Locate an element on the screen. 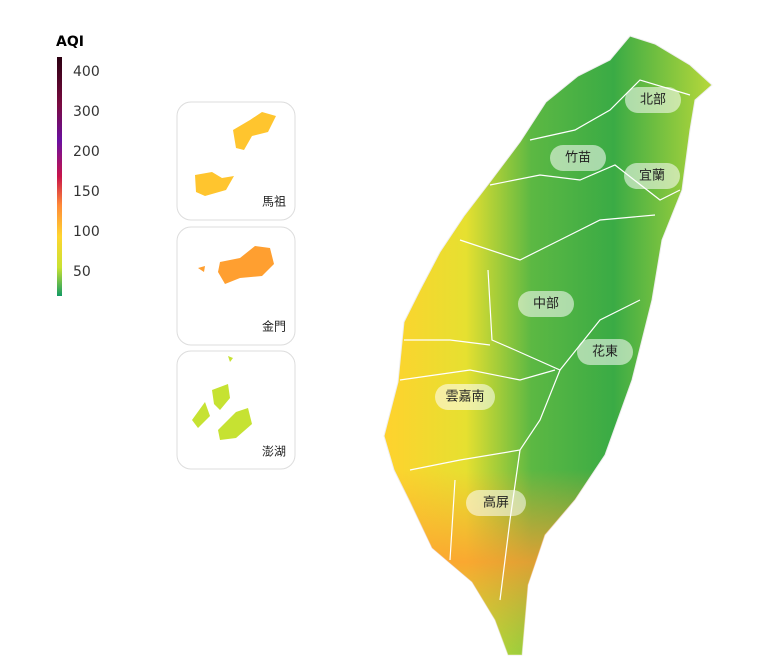 The width and height of the screenshot is (766, 663). region-label: 高屏 is located at coordinates (496, 503).